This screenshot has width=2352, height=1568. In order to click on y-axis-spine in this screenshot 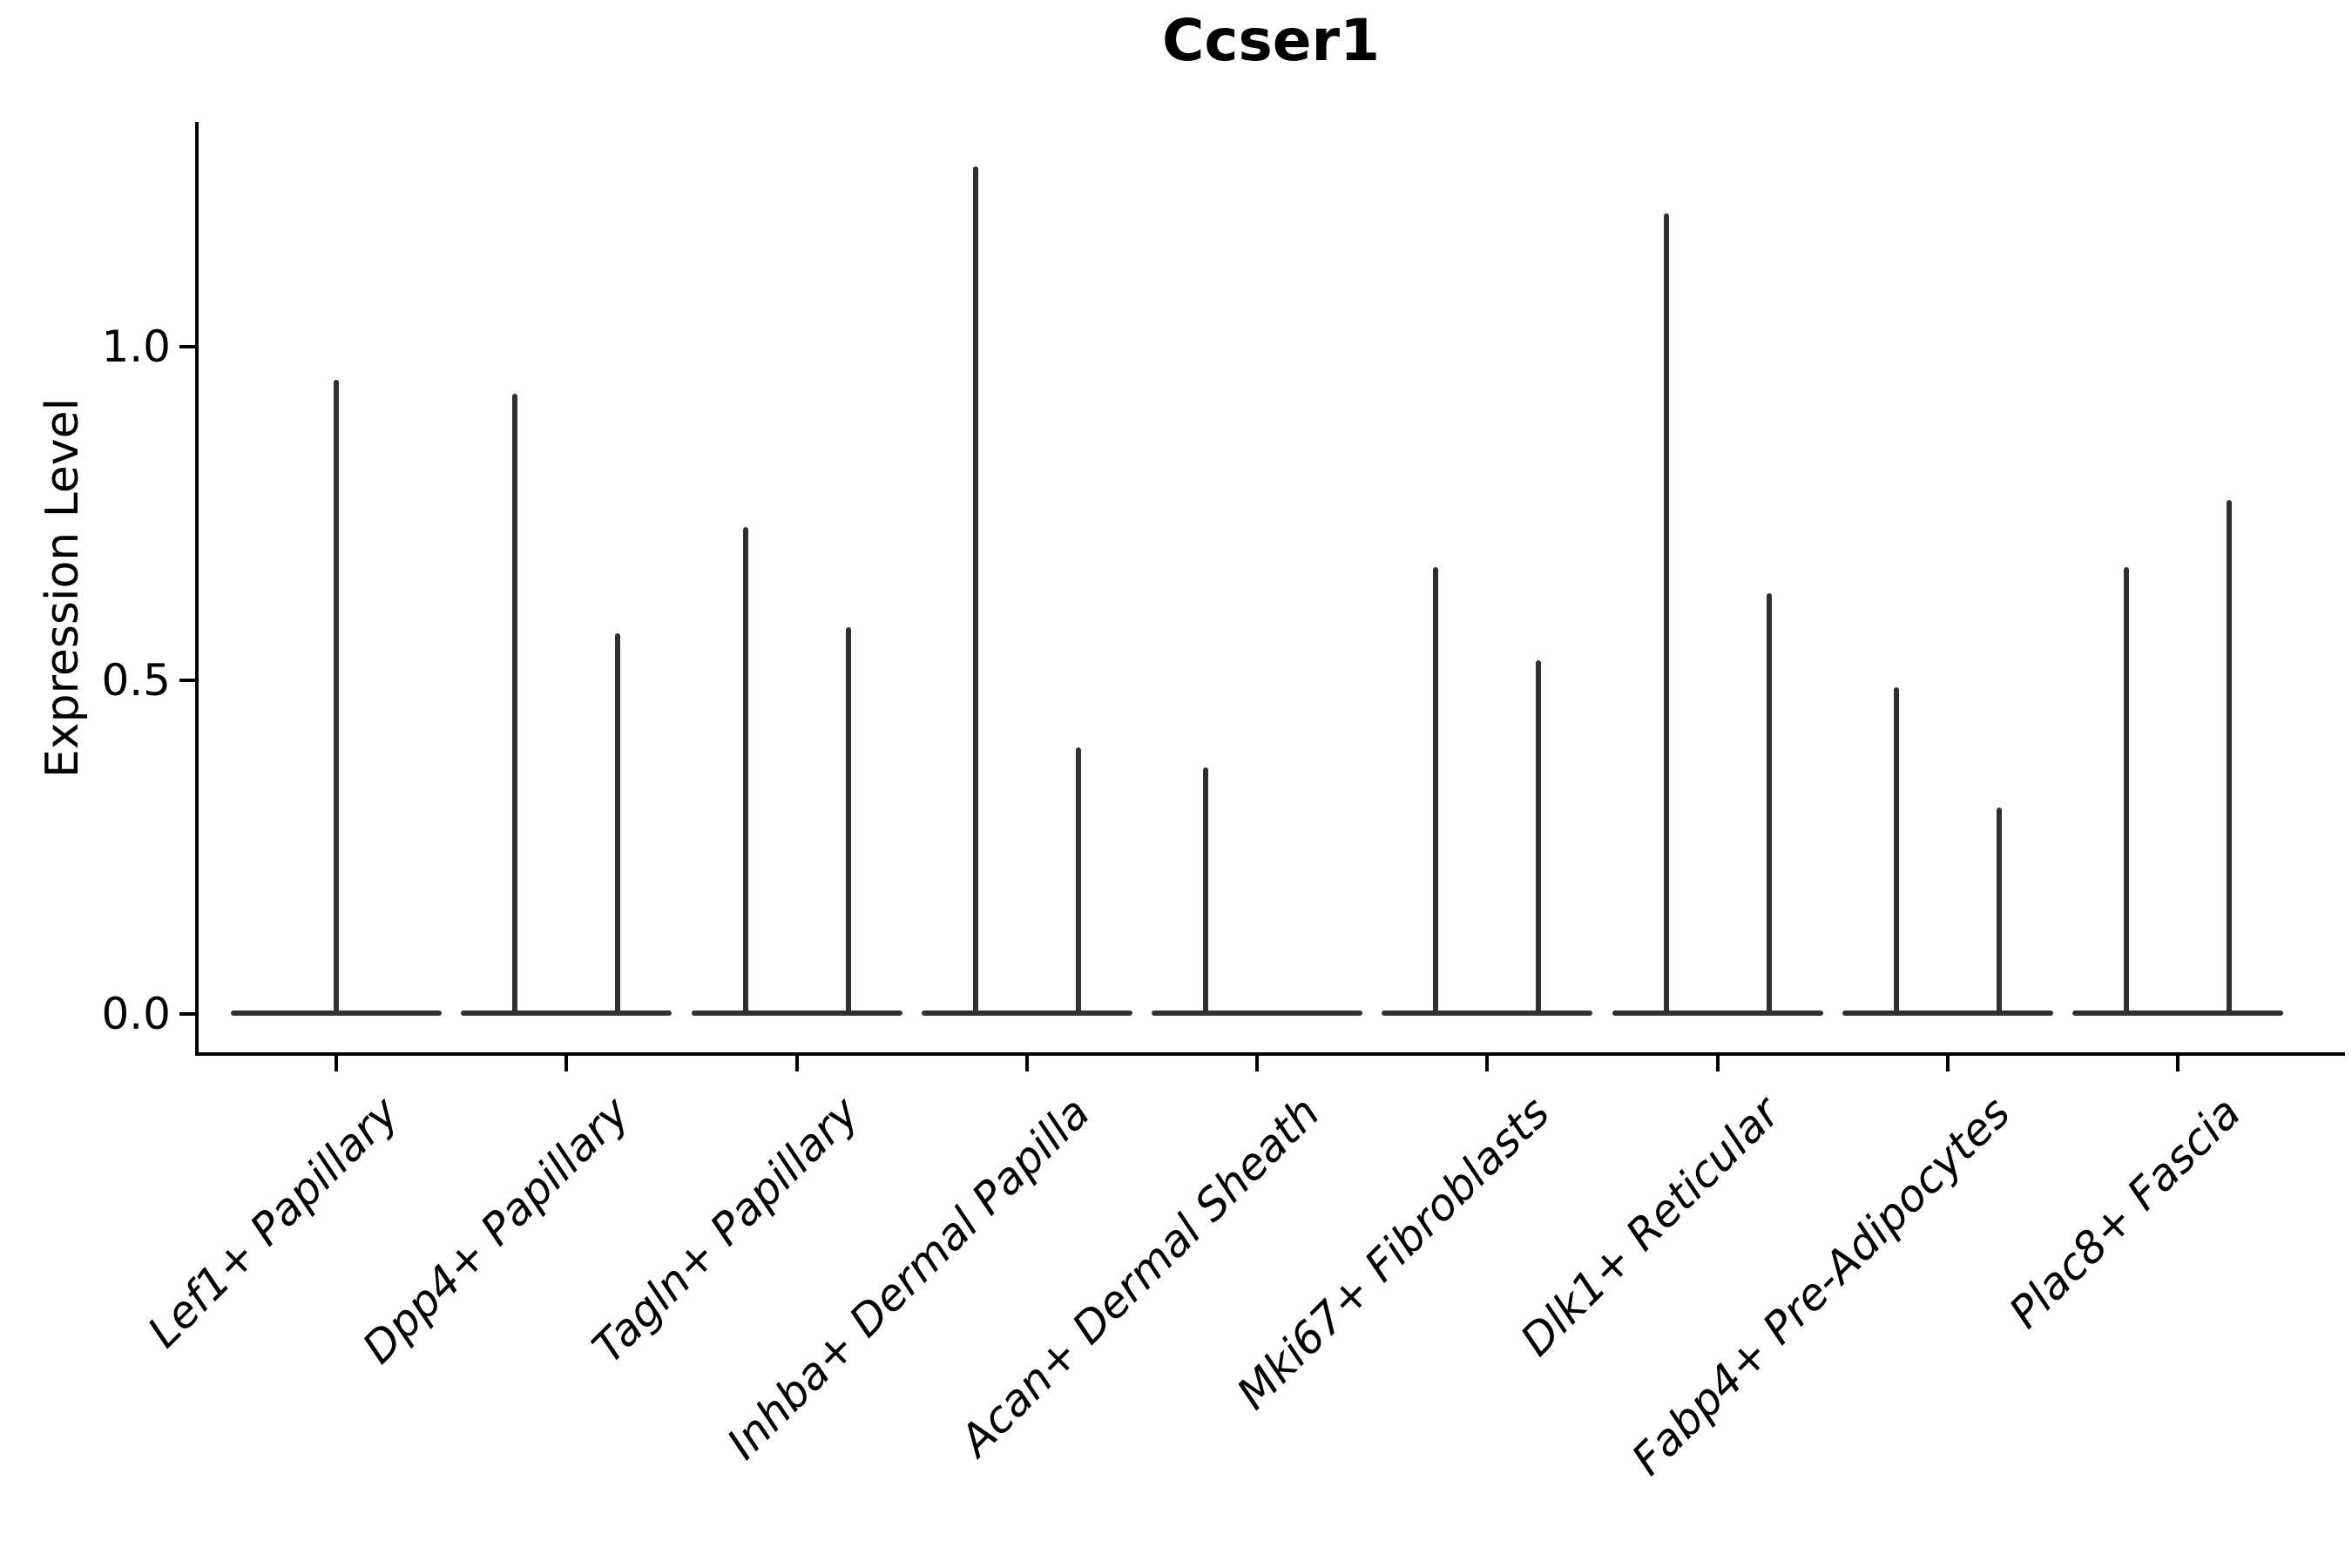, I will do `click(197, 589)`.